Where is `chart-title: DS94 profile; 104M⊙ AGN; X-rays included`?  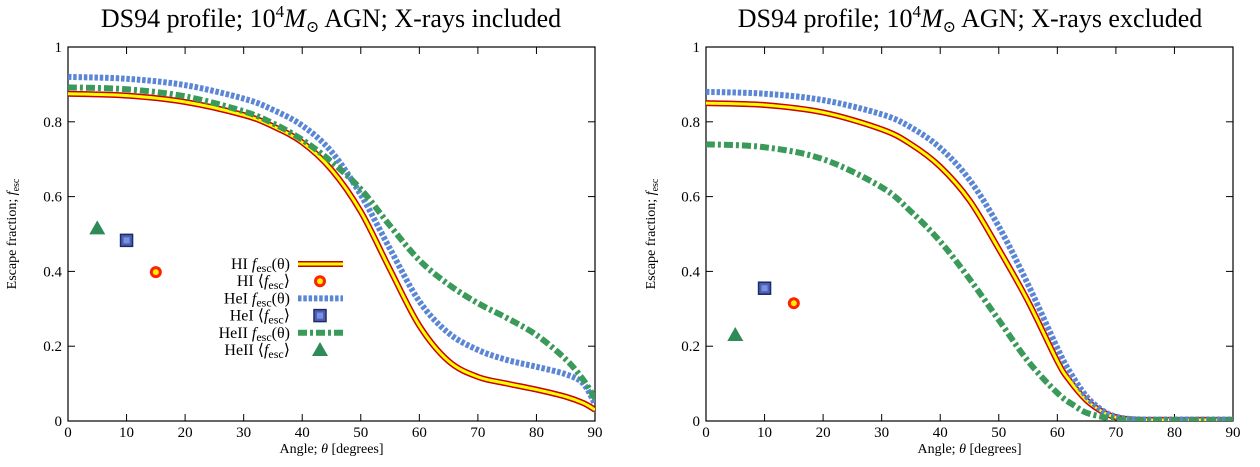 chart-title: DS94 profile; 104M⊙ AGN; X-rays included is located at coordinates (331, 19).